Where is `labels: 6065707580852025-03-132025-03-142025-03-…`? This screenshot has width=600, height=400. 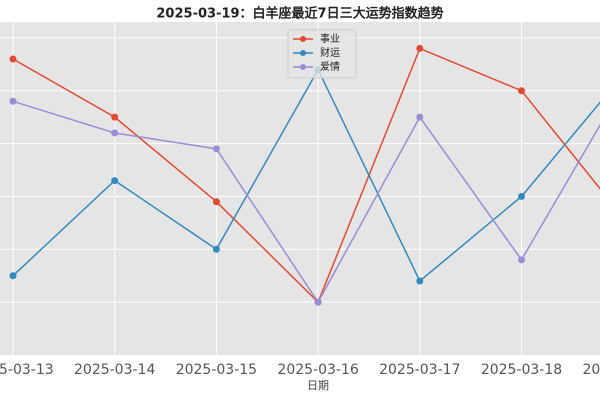
labels: 6065707580852025-03-132025-03-142025-03-… is located at coordinates (300, 370).